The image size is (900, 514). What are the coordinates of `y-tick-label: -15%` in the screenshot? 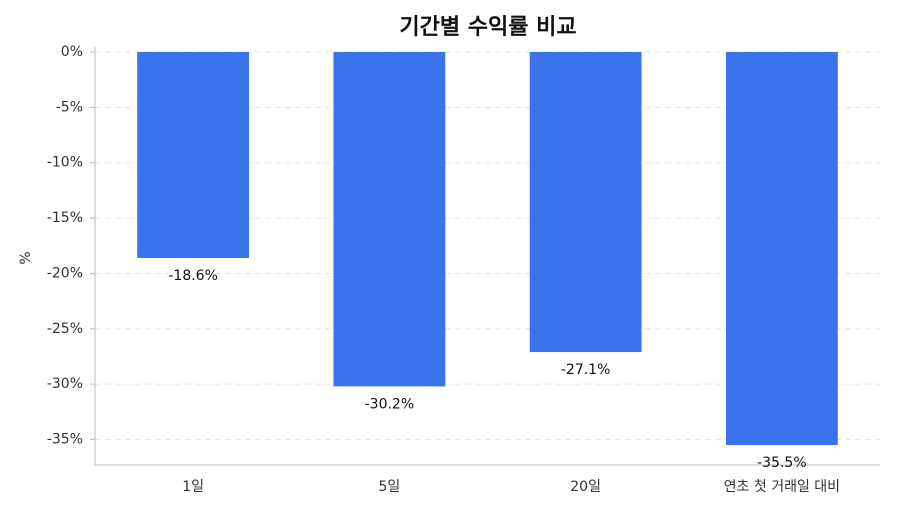 It's located at (65, 218).